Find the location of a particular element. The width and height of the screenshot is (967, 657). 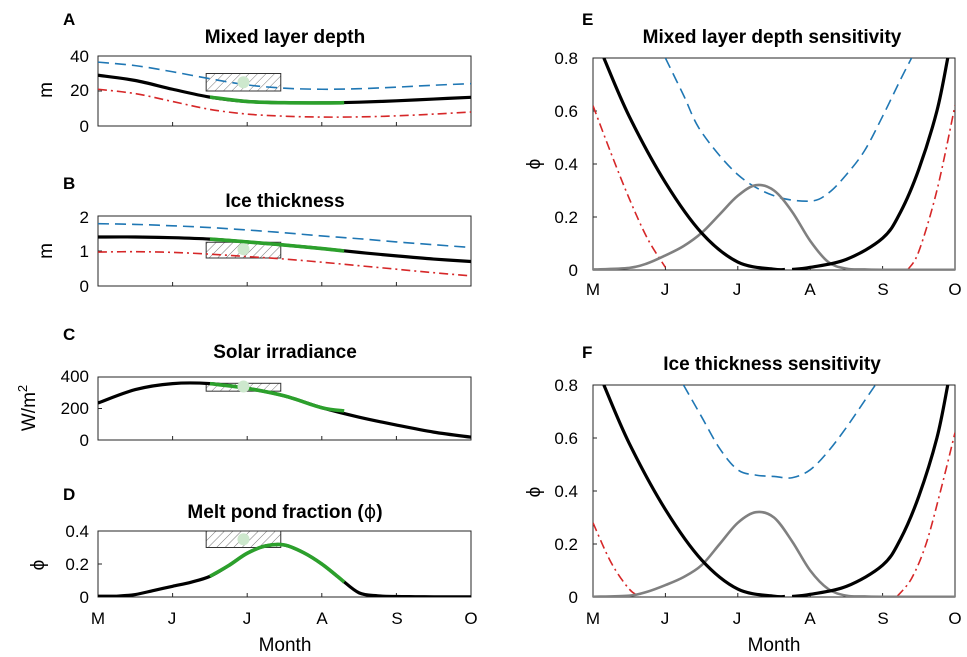

panel-b: B Ice thickness m 0 1 2 is located at coordinates (254, 235).